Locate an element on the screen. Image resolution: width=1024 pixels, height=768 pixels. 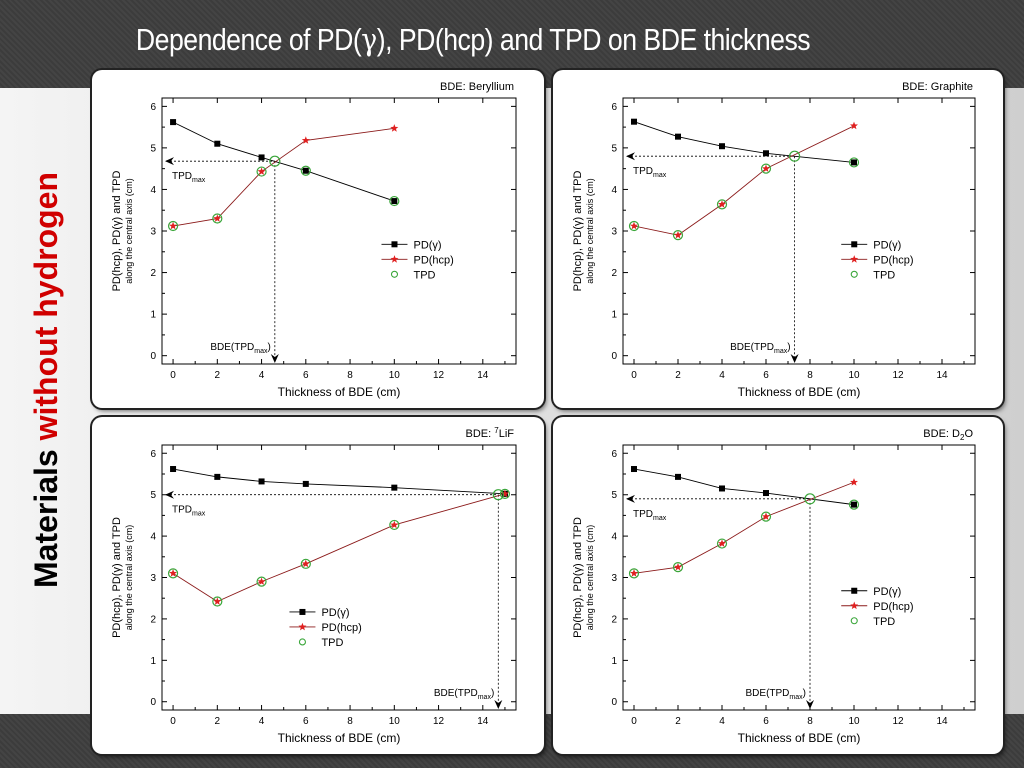
chart-title: BDE: 7LiF is located at coordinates (490, 433).